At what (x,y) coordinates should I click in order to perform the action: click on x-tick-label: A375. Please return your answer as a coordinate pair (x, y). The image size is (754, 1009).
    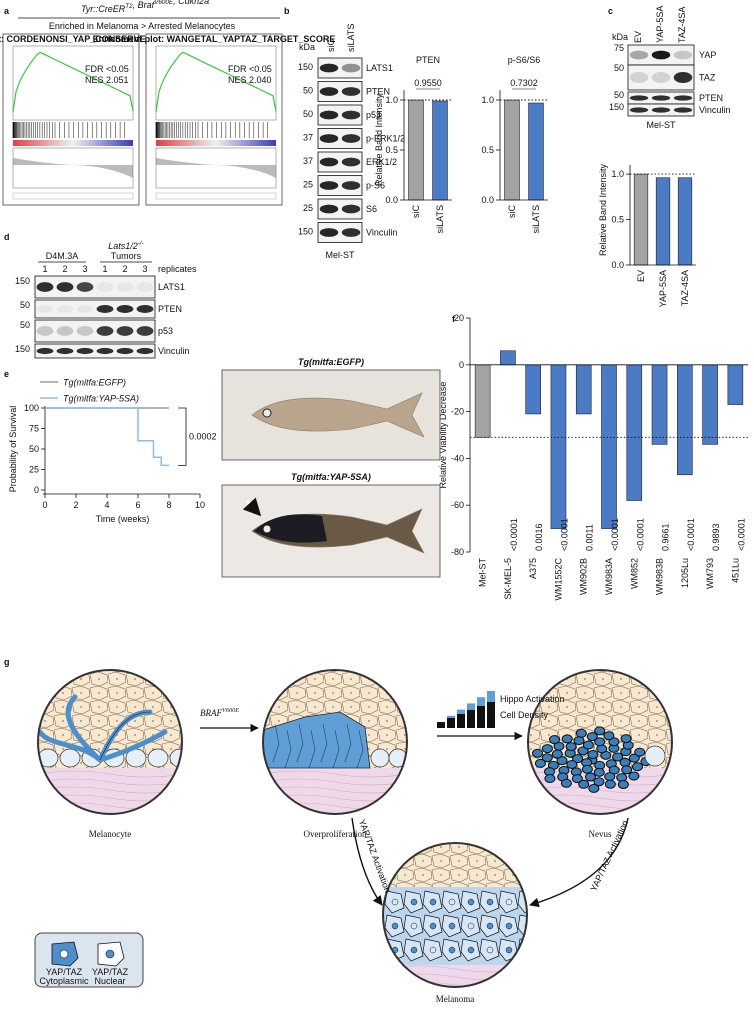
    Looking at the image, I should click on (533, 568).